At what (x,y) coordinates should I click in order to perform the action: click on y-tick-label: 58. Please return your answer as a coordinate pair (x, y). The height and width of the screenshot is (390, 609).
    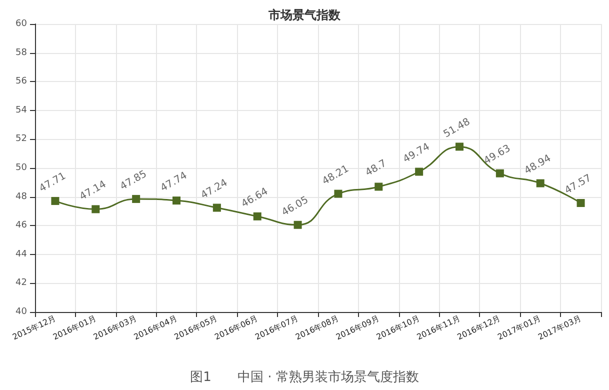
    Looking at the image, I should click on (22, 53).